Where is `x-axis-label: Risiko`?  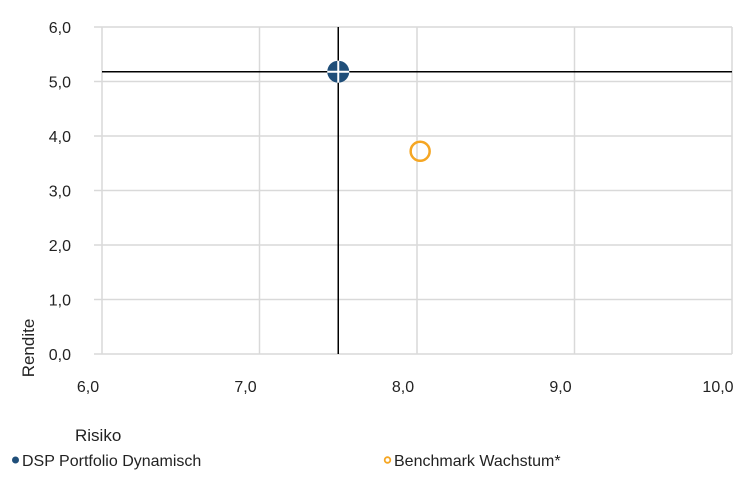 x-axis-label: Risiko is located at coordinates (98, 435).